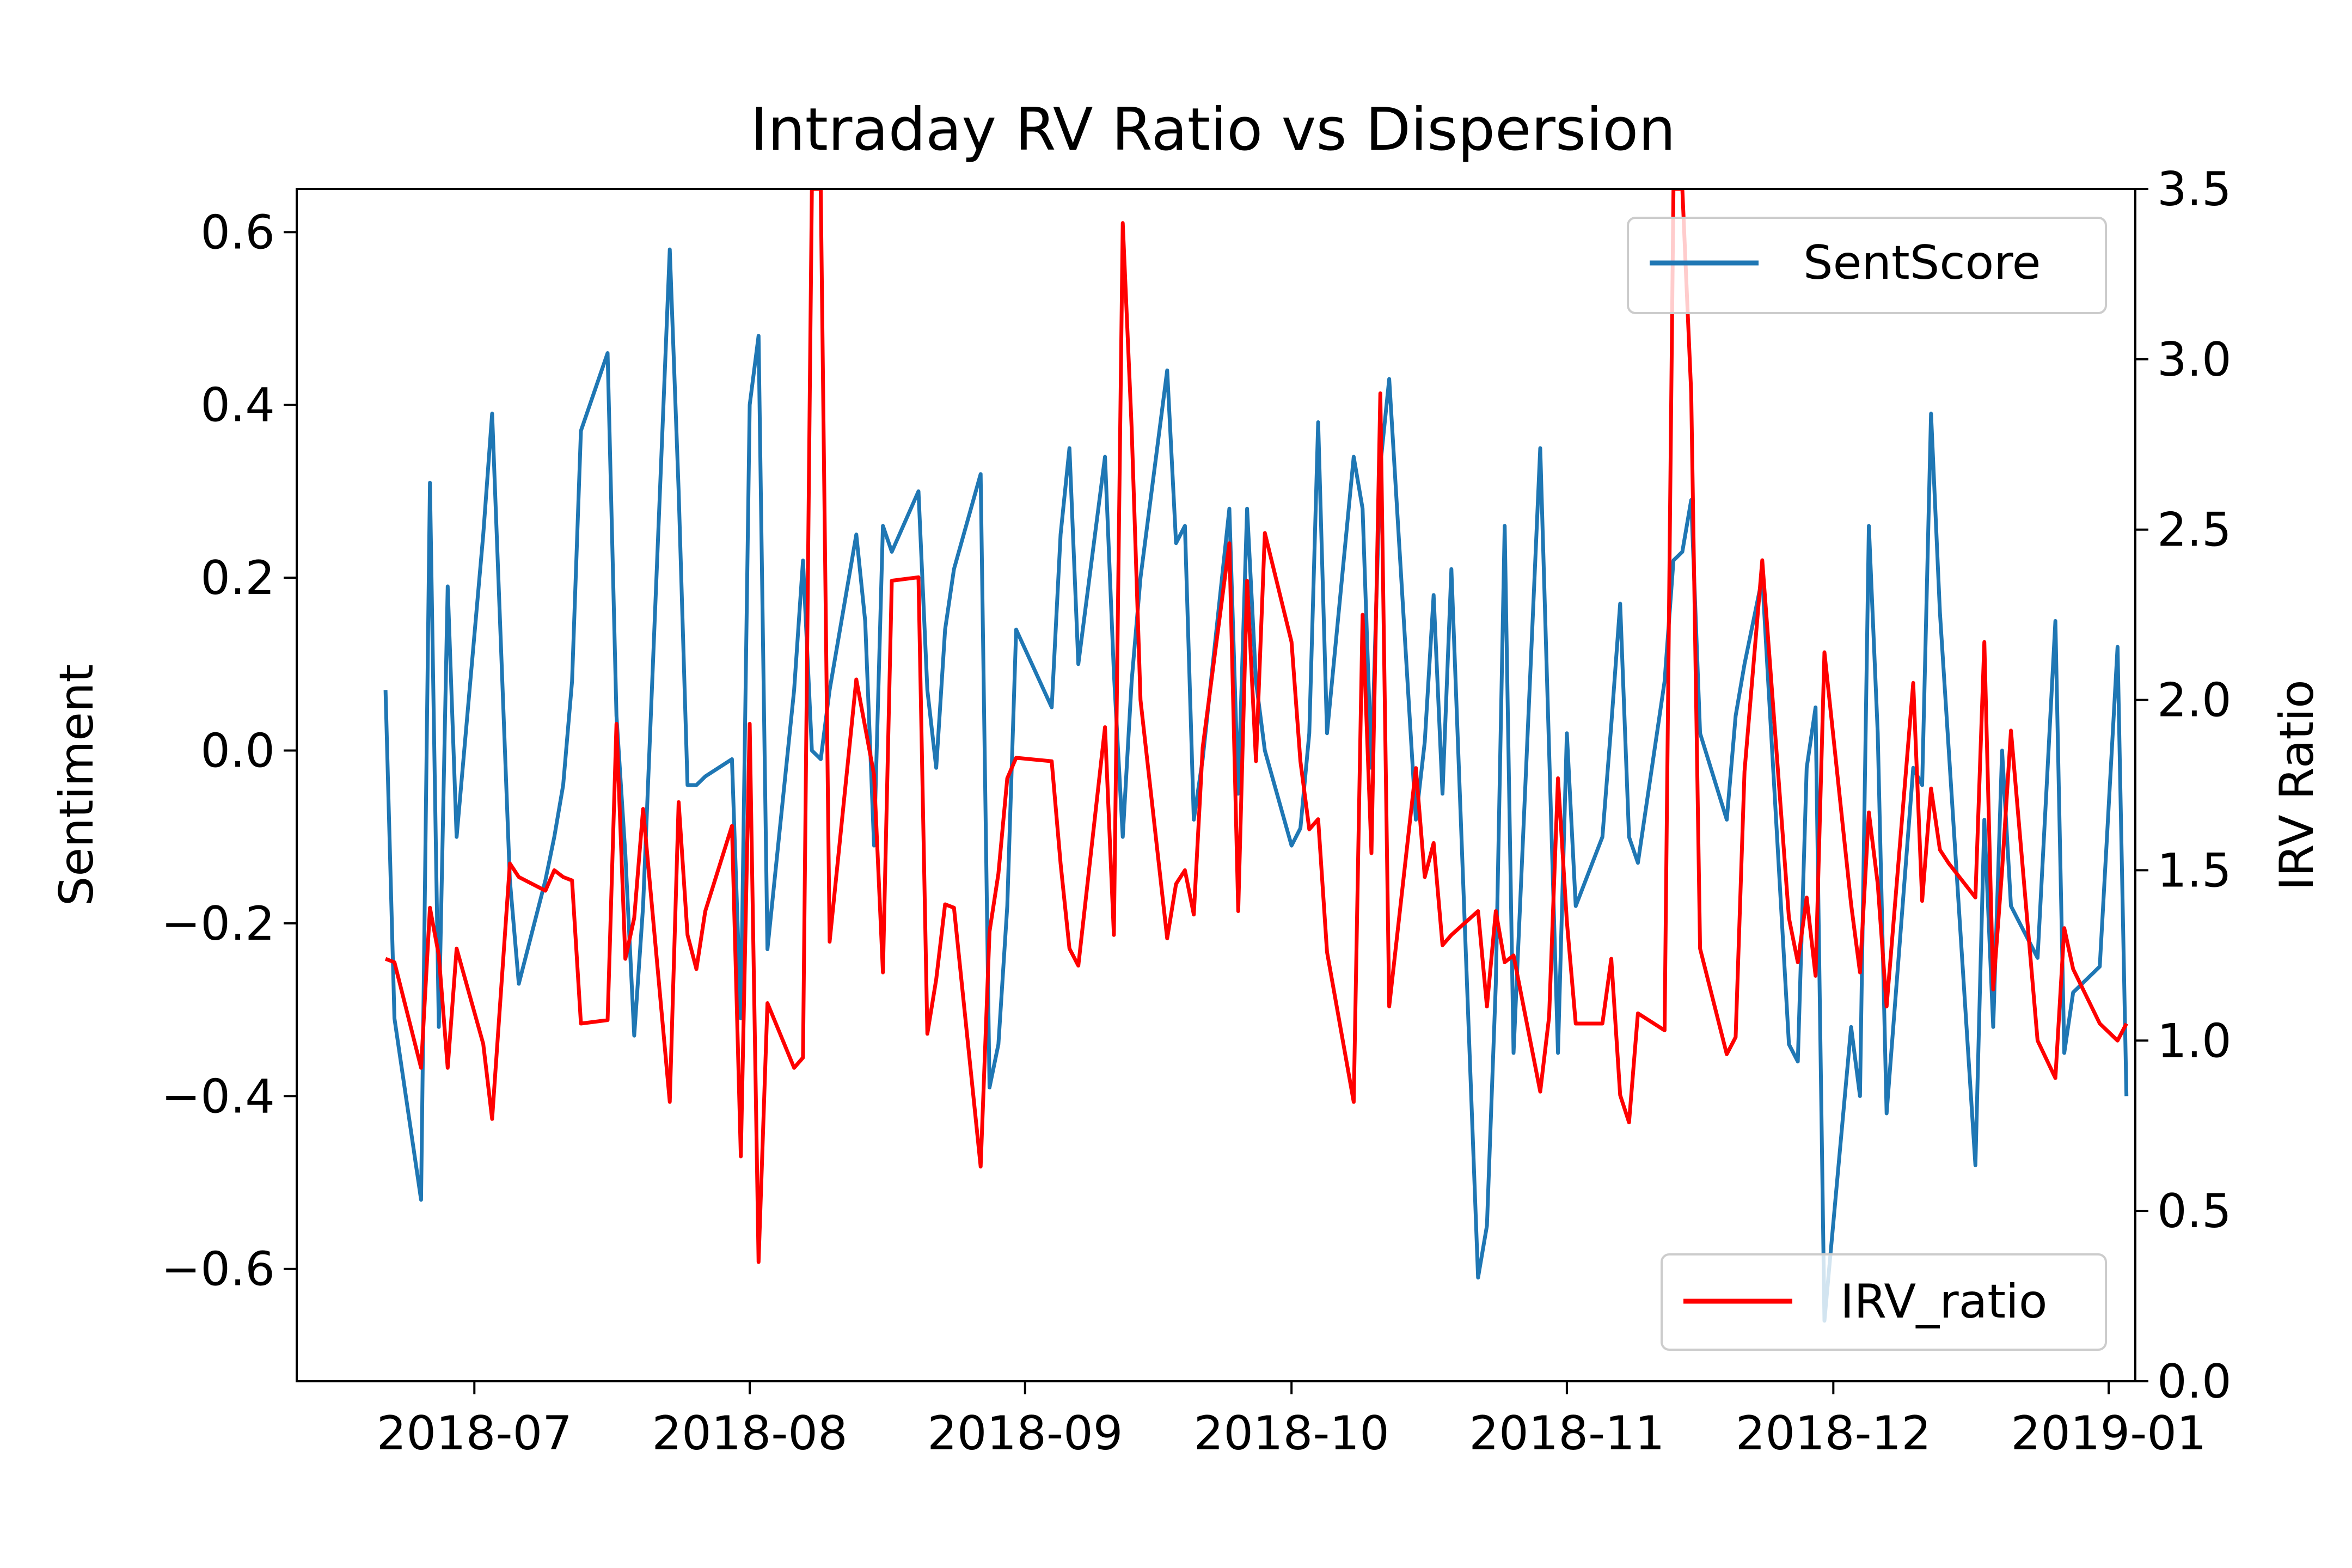 The image size is (2352, 1568). Describe the element at coordinates (1922, 263) in the screenshot. I see `legend-sentscore-label: SentScore` at that location.